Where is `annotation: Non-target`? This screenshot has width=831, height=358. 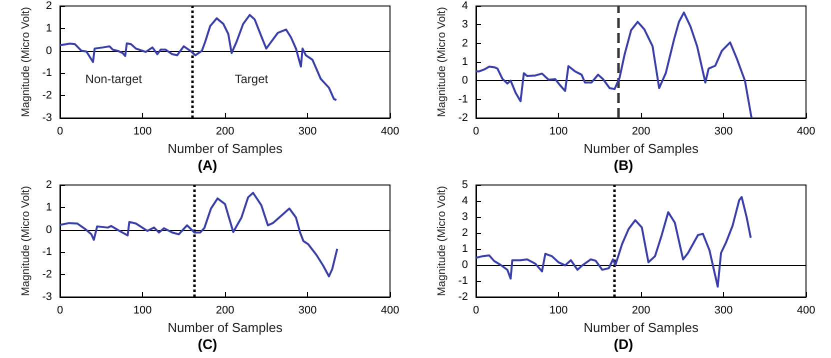 annotation: Non-target is located at coordinates (114, 79).